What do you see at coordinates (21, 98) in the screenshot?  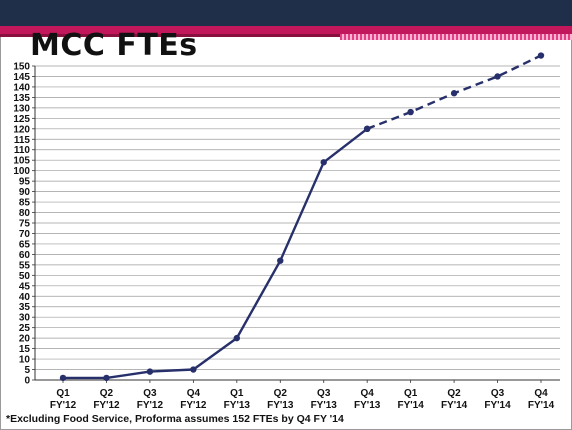 I see `y-tick-label: 135` at bounding box center [21, 98].